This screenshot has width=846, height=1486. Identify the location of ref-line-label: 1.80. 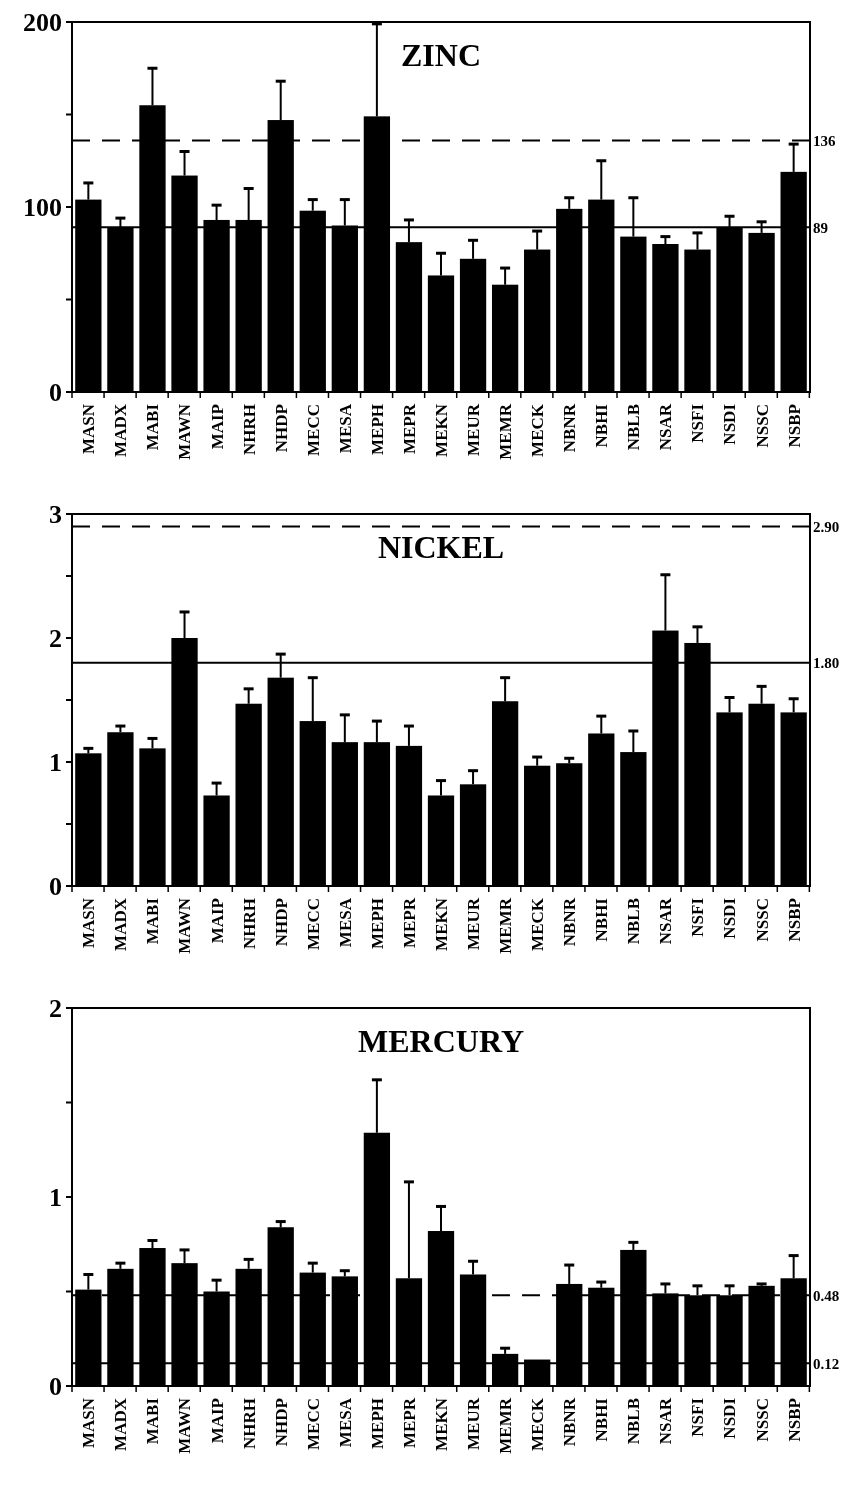
(826, 663).